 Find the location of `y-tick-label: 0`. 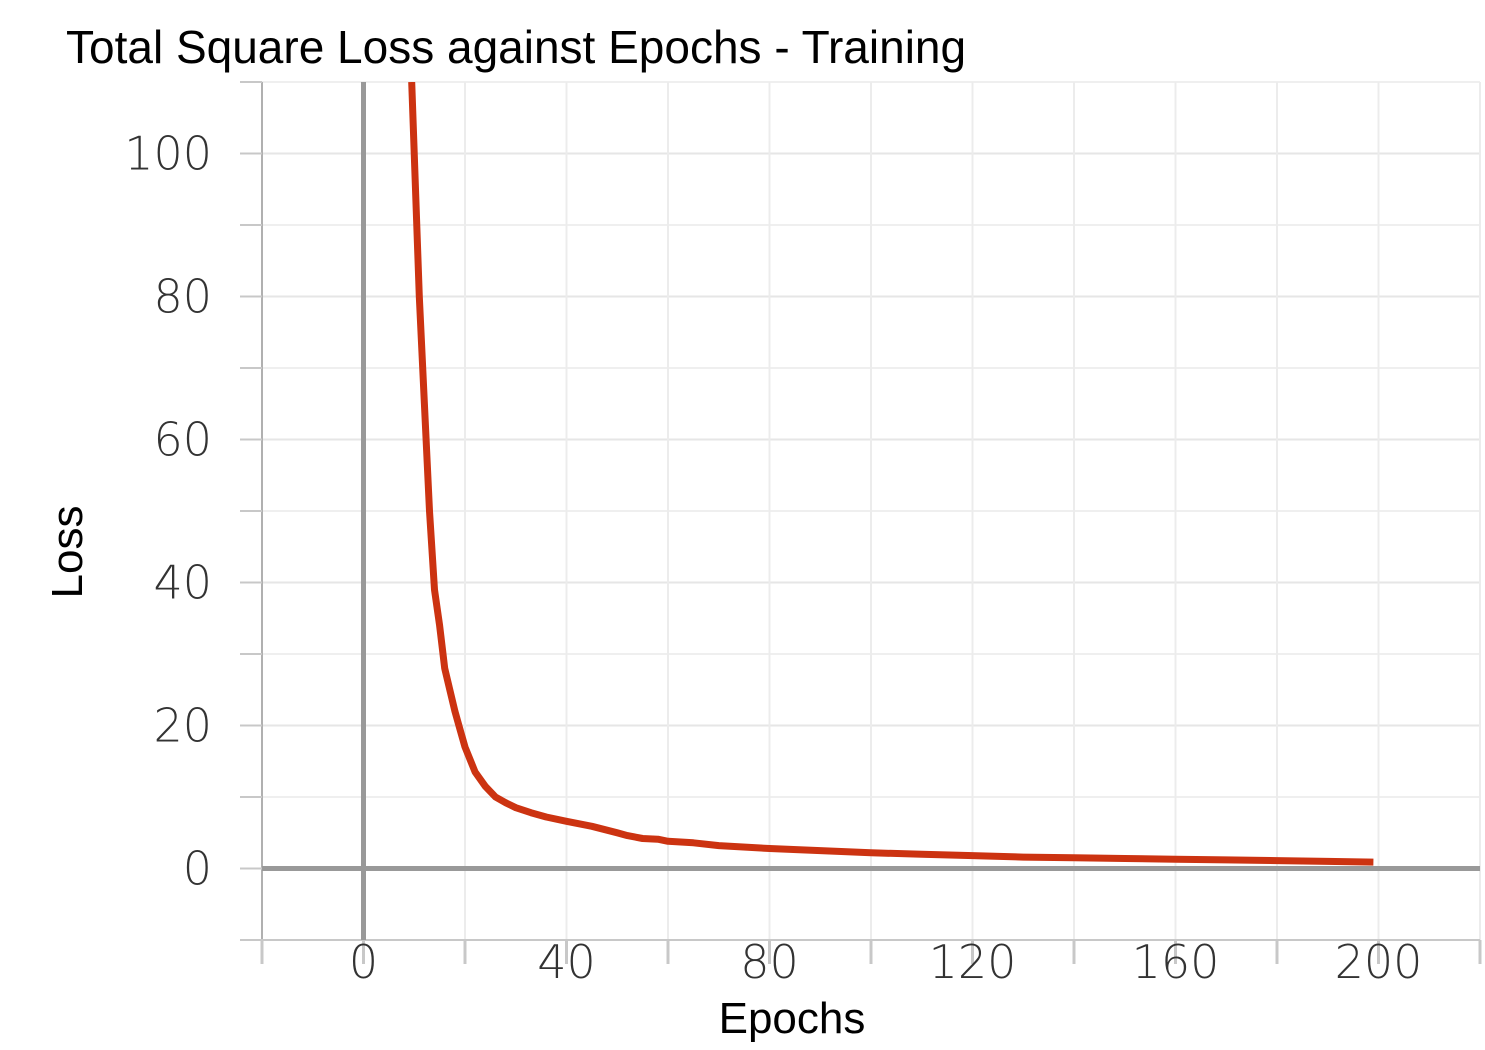

y-tick-label: 0 is located at coordinates (197, 869).